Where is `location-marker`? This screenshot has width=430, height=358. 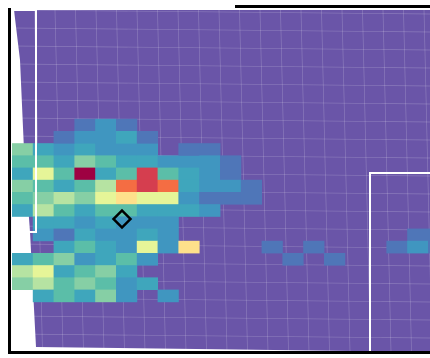
location-marker is located at coordinates (122, 219).